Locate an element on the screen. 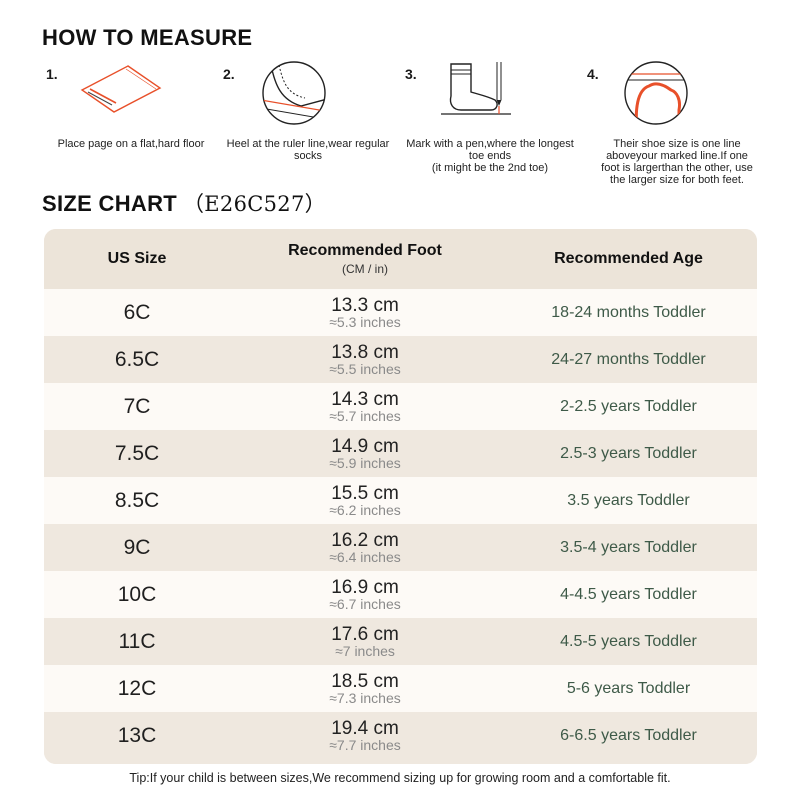  header-foot-unit: (CM / in) is located at coordinates (365, 269).